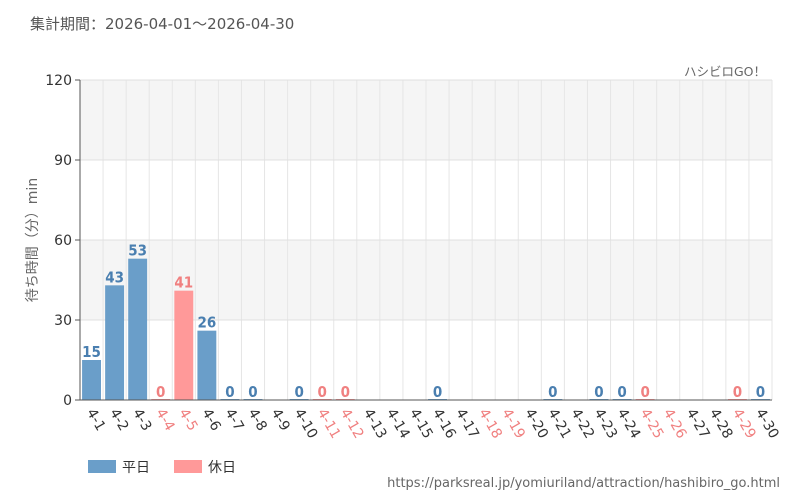  I want to click on x-tick-label-4-16: 4-16, so click(444, 424).